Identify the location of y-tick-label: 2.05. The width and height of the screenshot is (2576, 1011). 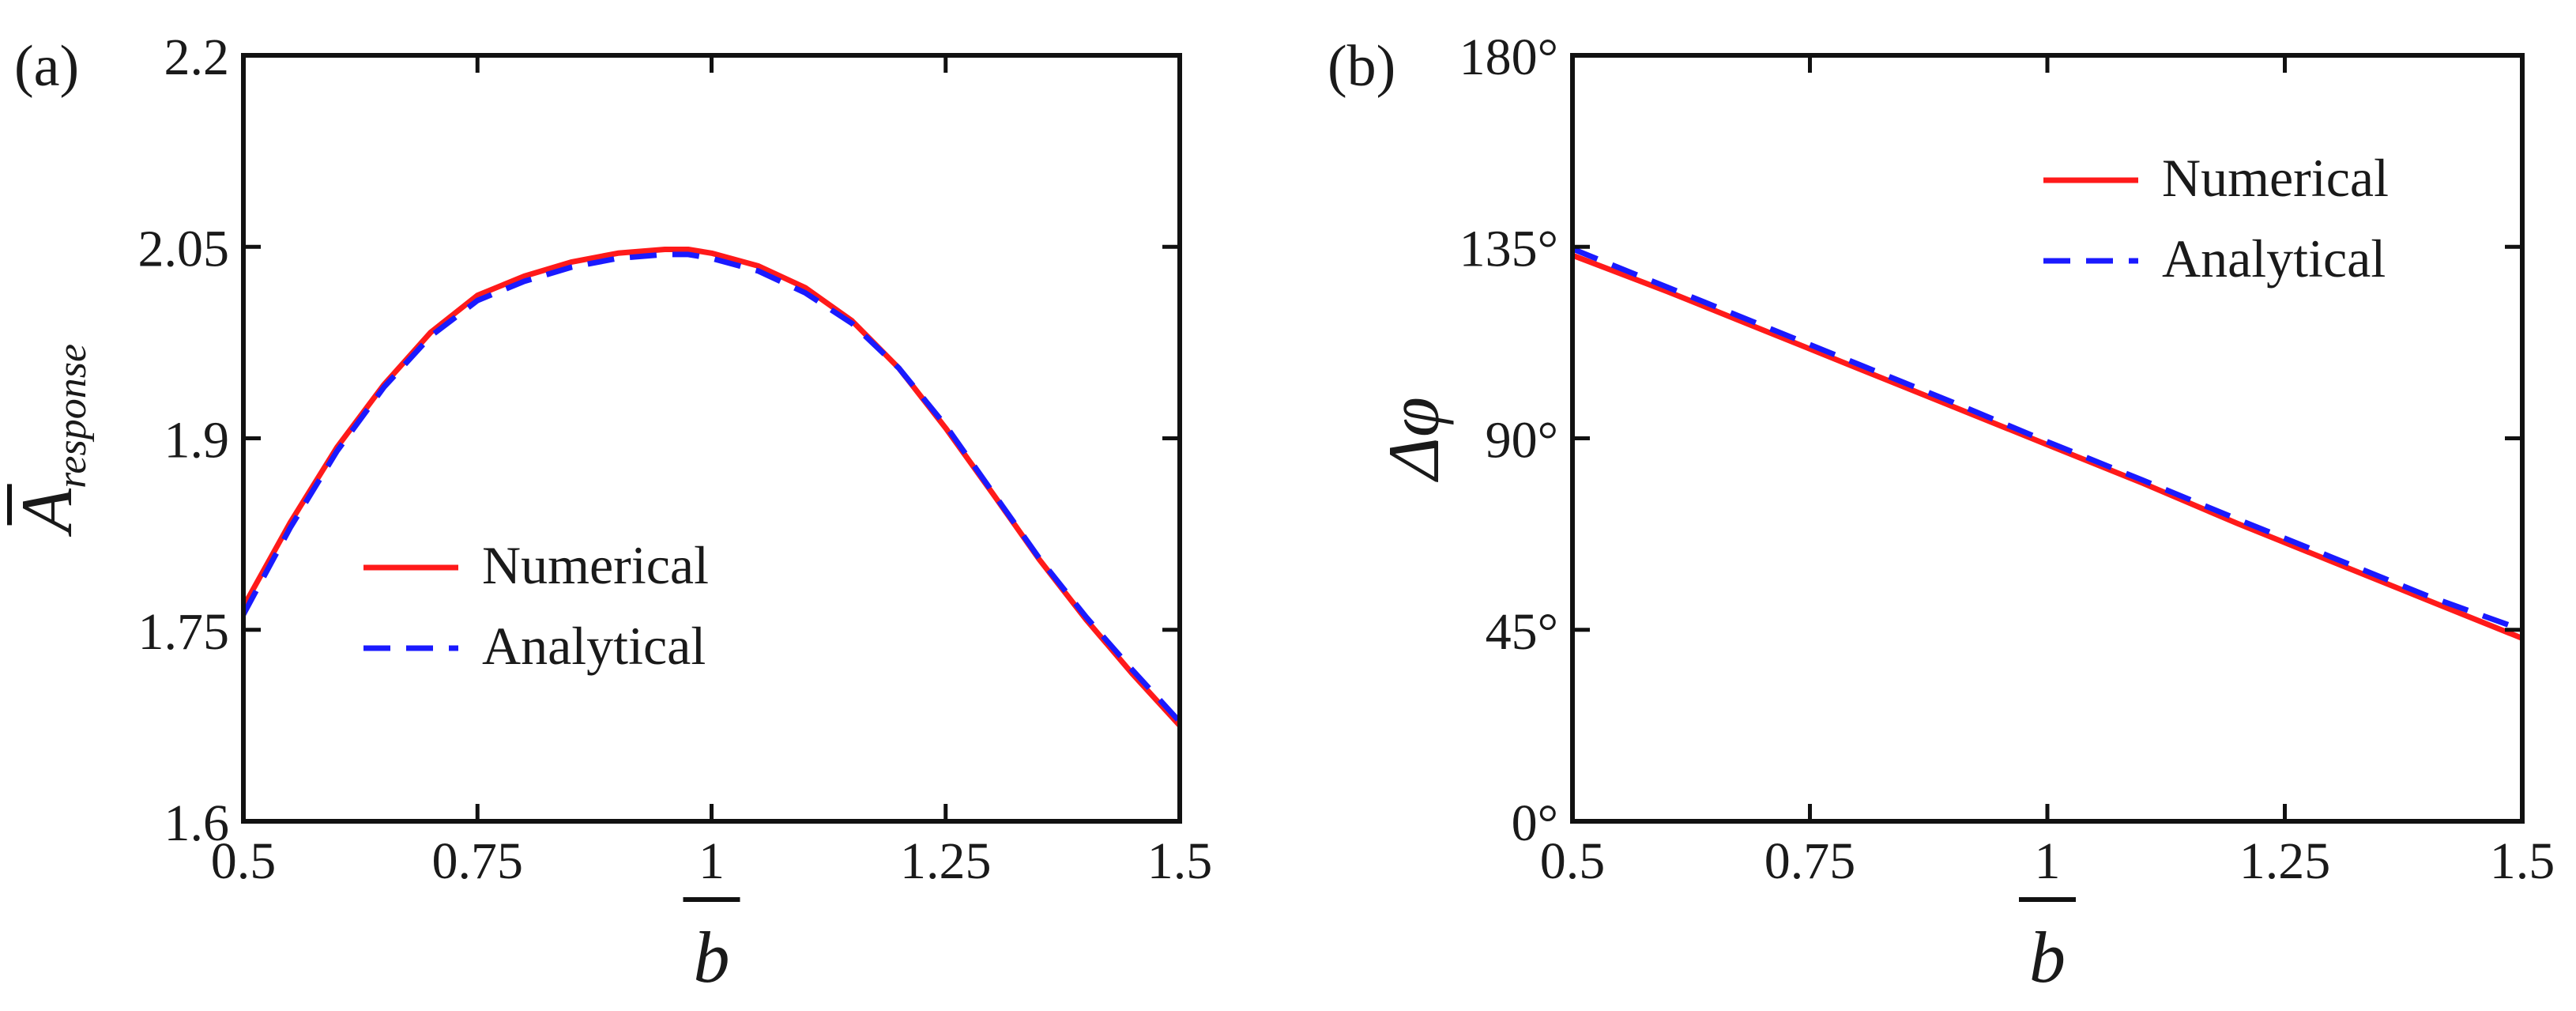
(184, 248).